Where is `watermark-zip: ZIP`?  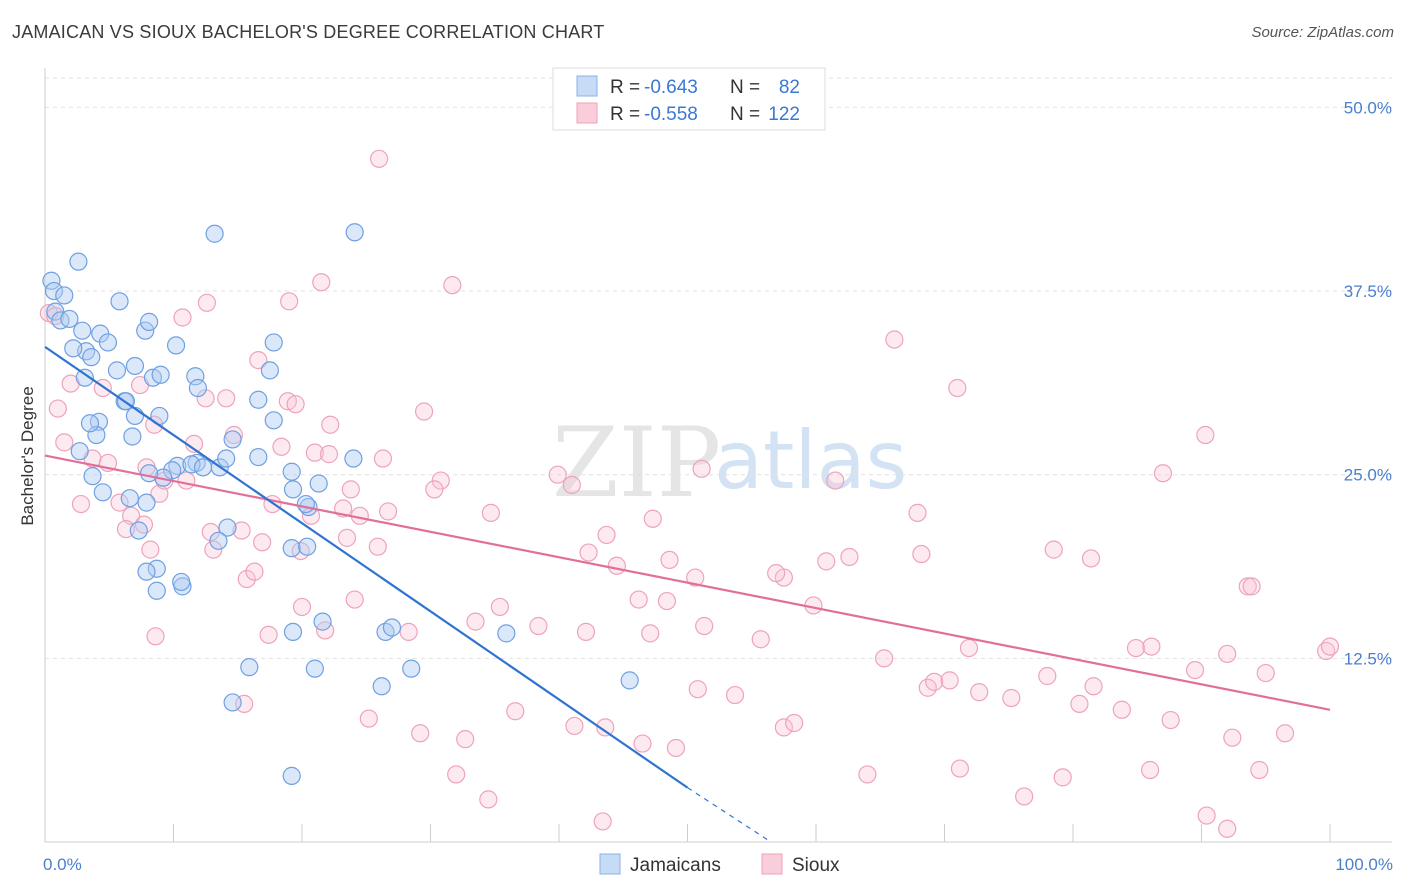
watermark-zip: ZIP is located at coordinates (636, 463).